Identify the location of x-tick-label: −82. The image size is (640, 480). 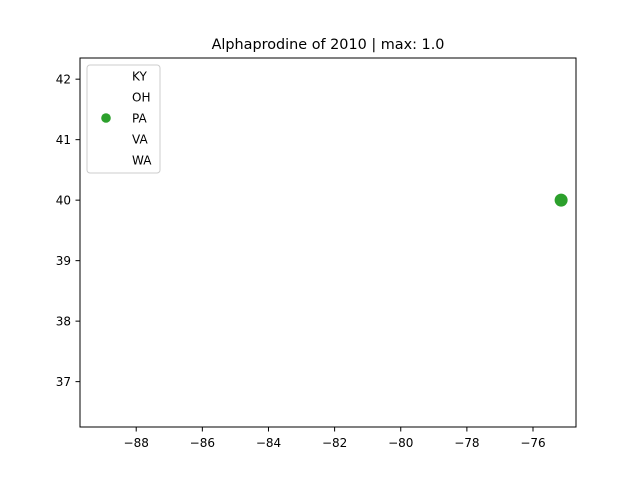
(334, 443).